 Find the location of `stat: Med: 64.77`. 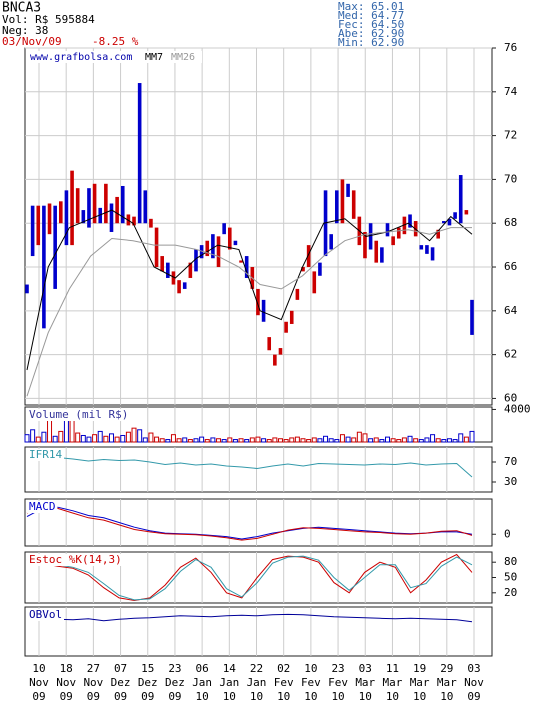

stat: Med: 64.77 is located at coordinates (371, 15).